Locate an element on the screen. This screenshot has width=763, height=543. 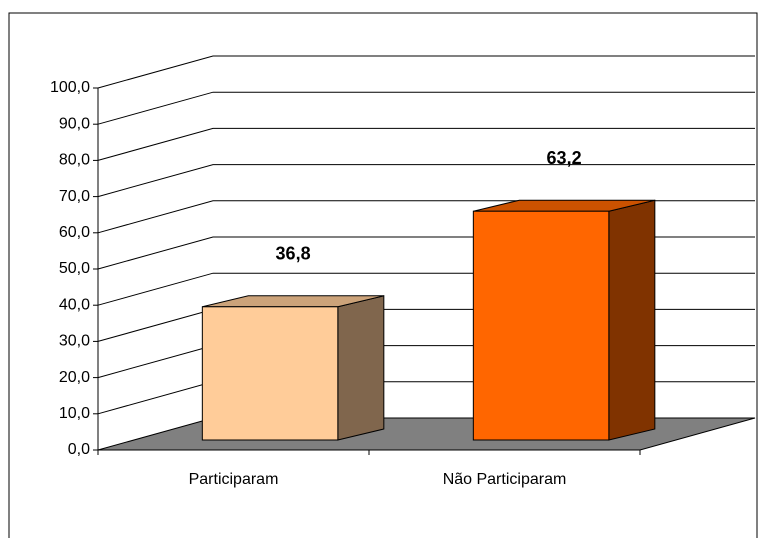
y-tick-label: 0,0 is located at coordinates (79, 449).